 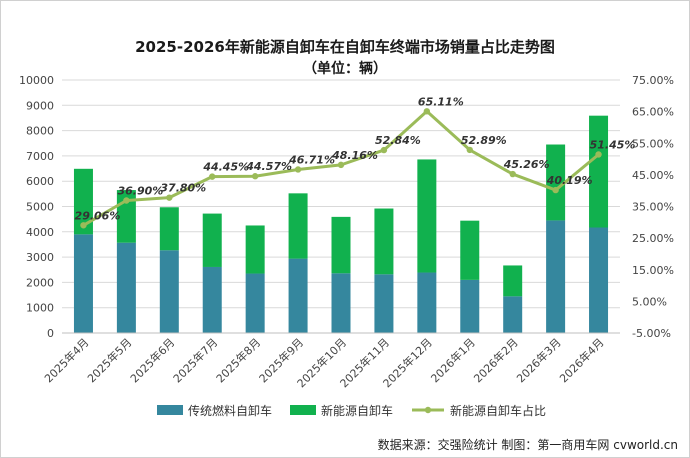 I want to click on y-left-tick-label: 0, so click(x=50, y=333).